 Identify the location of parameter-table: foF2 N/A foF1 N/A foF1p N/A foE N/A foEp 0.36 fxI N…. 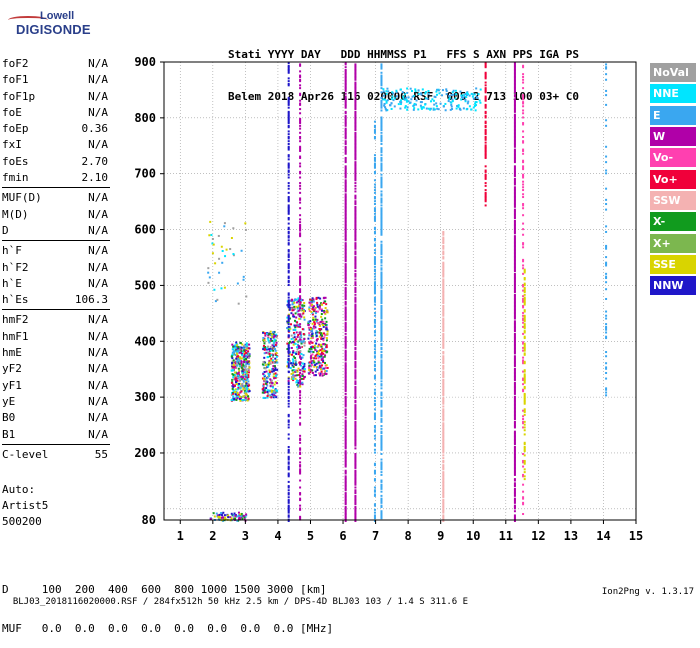
(56, 259).